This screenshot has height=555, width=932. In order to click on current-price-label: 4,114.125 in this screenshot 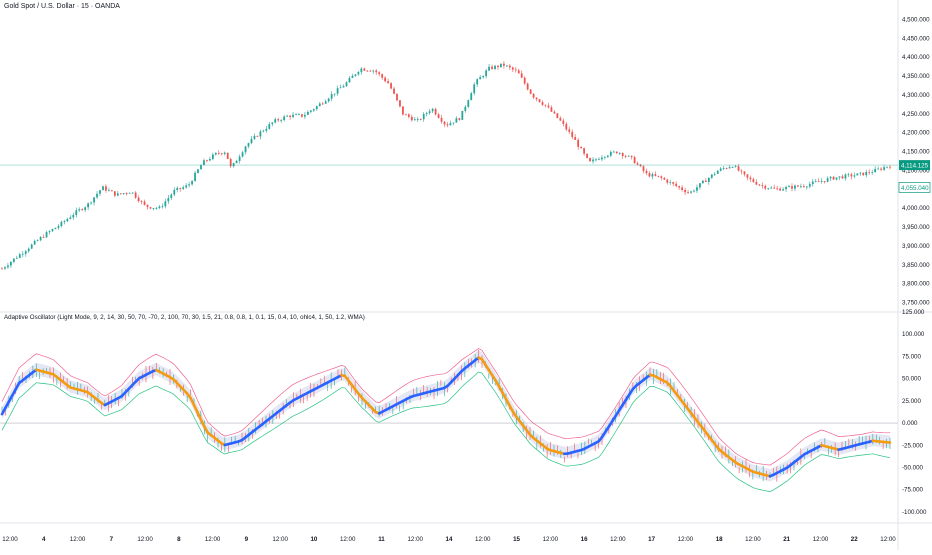, I will do `click(915, 166)`.